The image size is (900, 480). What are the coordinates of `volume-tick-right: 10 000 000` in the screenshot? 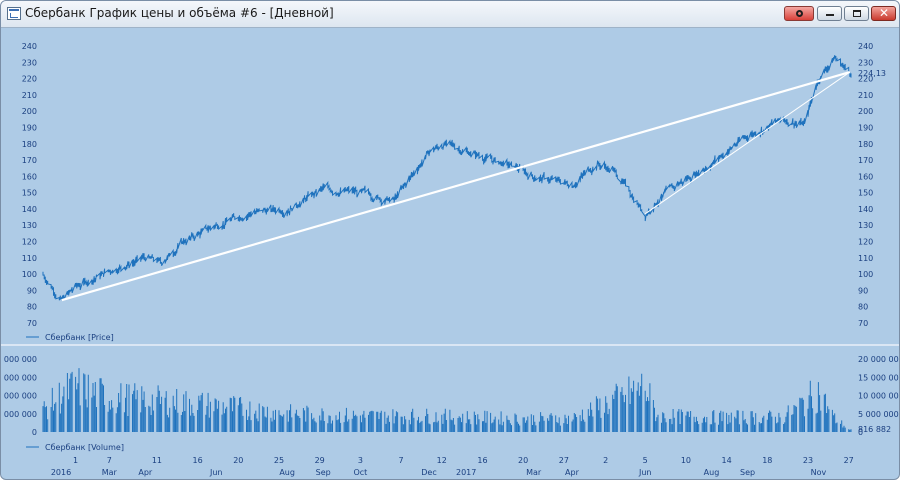 It's located at (878, 396).